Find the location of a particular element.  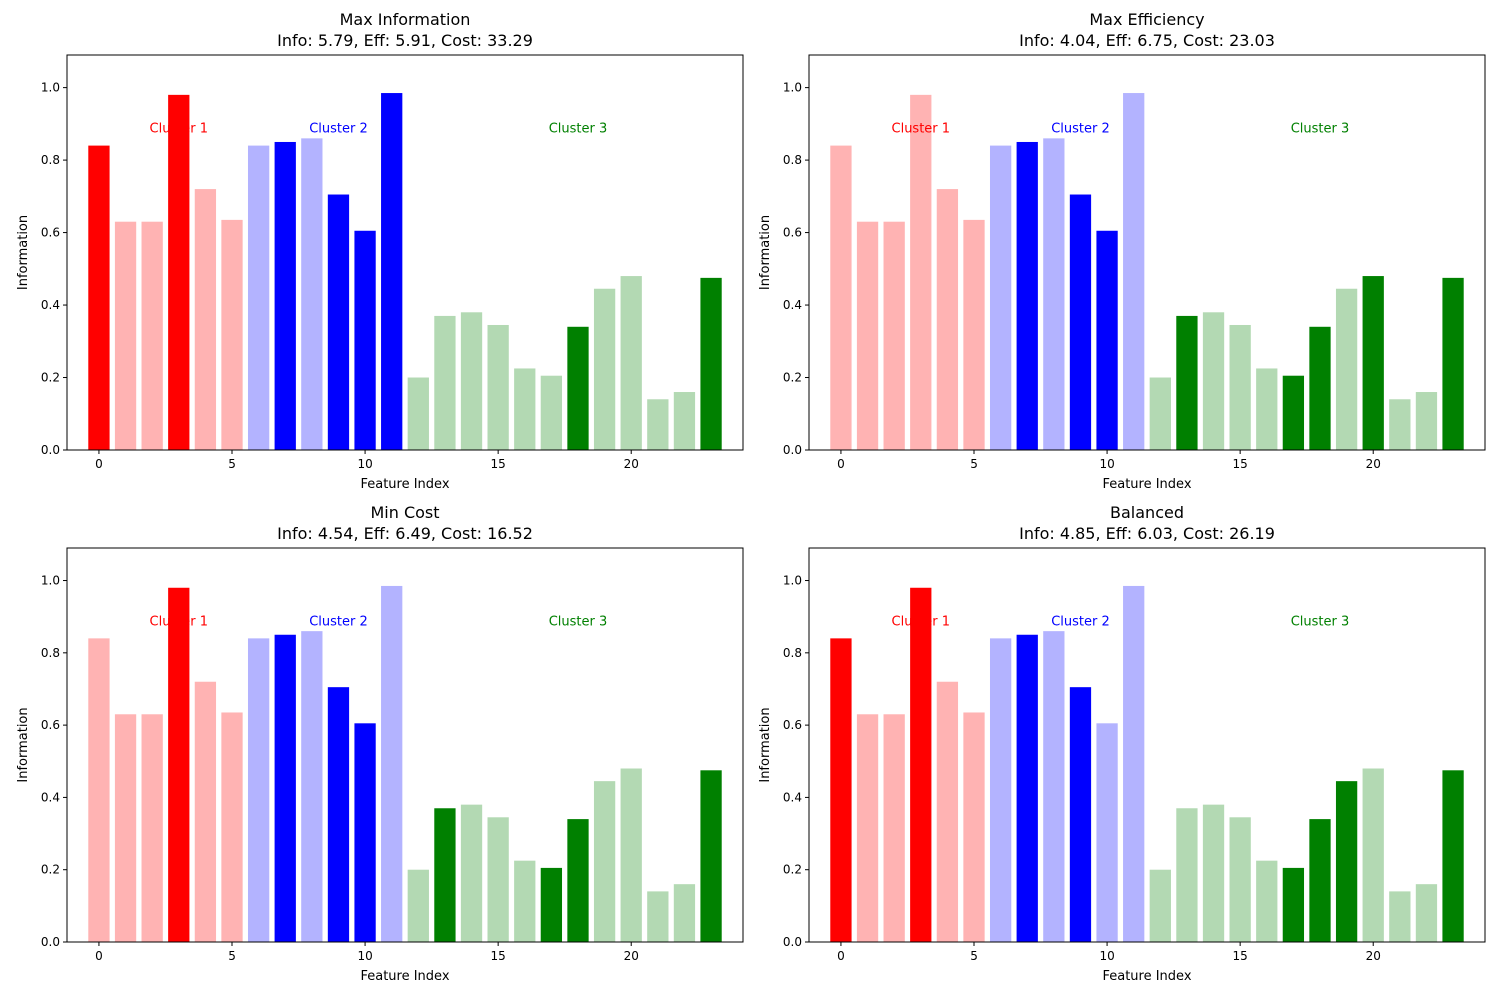

y-tick-label: 0.0 is located at coordinates (50, 450).